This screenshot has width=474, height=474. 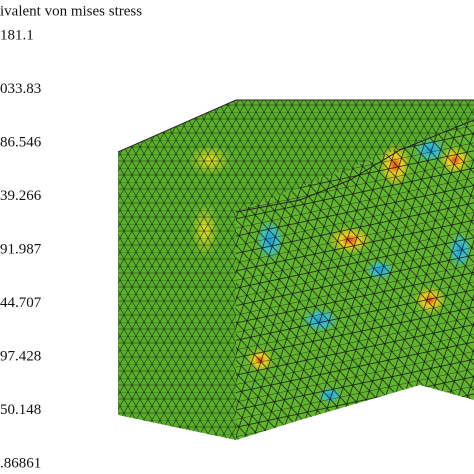 What do you see at coordinates (20, 463) in the screenshot?
I see `legend-label: .86861` at bounding box center [20, 463].